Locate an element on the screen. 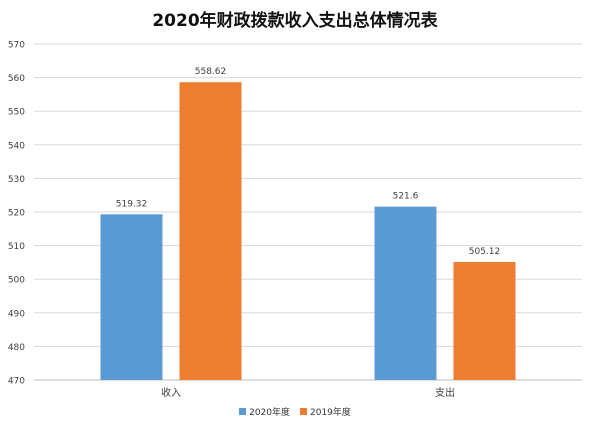 This screenshot has height=425, width=590. y-tick-label: 510 is located at coordinates (16, 247).